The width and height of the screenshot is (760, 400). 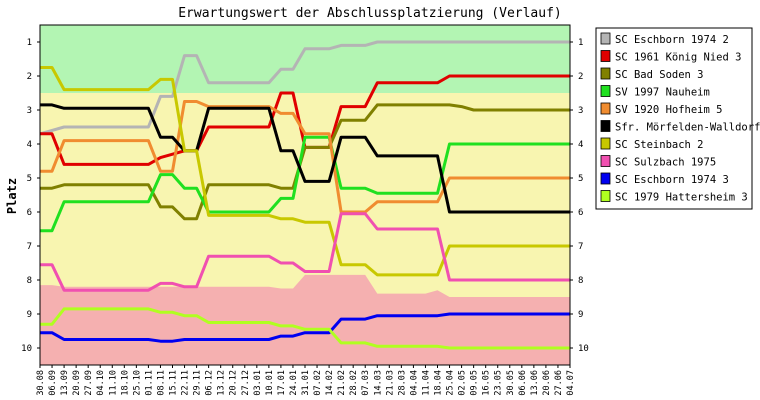 I want to click on x-tick-label: 04.07, so click(x=571, y=383).